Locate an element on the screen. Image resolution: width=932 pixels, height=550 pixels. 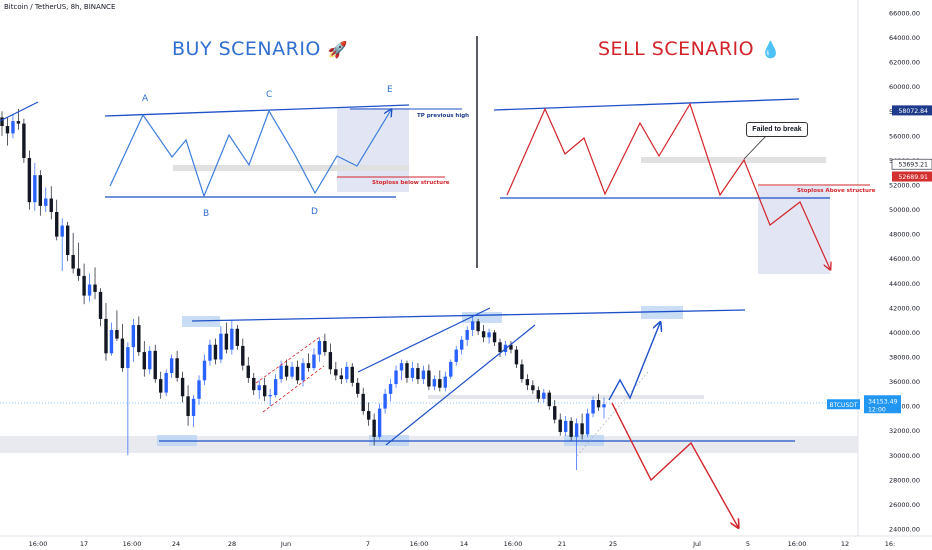
sell-scenario-label: SELL SCENARIO is located at coordinates (676, 49).